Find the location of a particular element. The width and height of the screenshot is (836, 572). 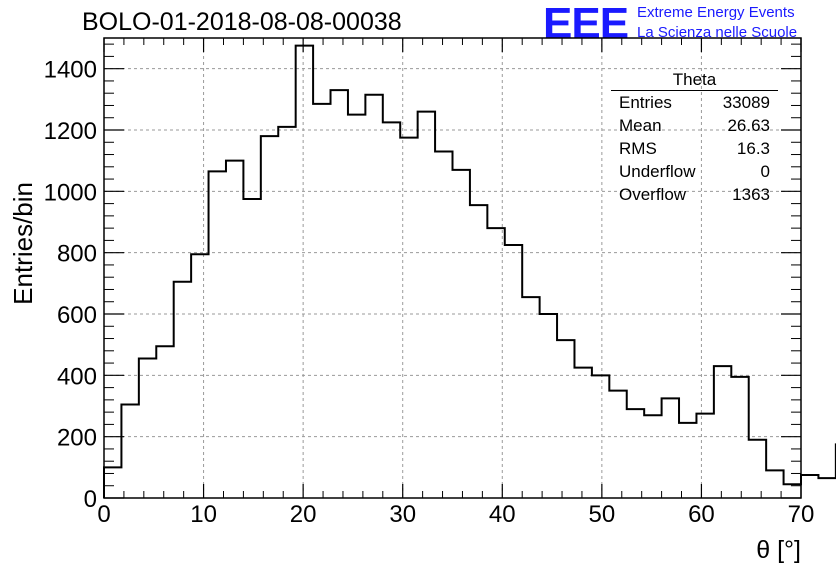

stats-row: RMS 16.3 is located at coordinates (694, 148).